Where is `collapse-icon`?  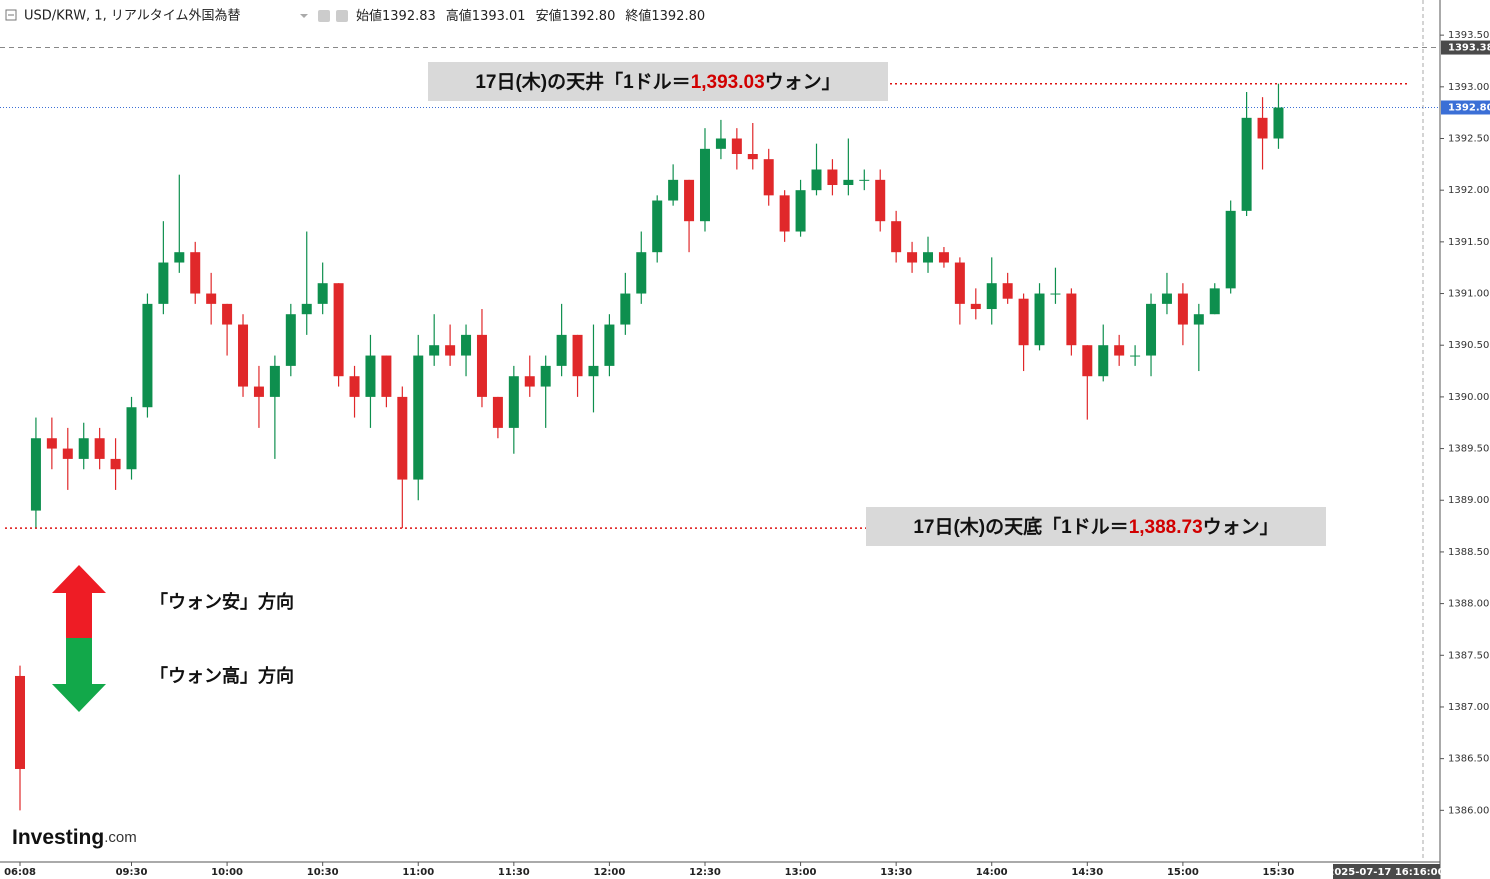
collapse-icon is located at coordinates (11, 15).